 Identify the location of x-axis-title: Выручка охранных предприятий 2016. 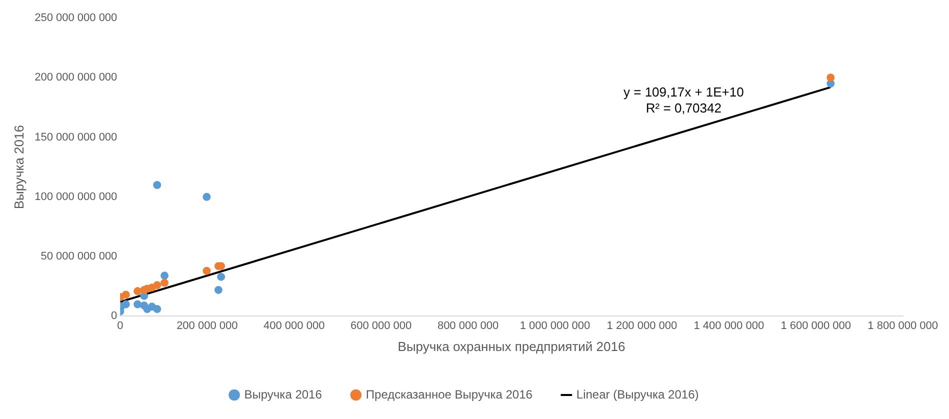
(512, 346).